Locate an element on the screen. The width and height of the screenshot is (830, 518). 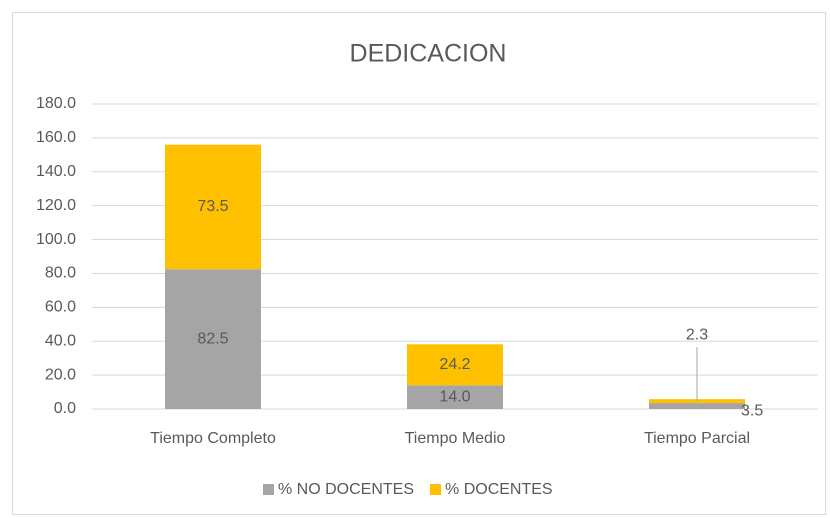
data-label: 24.2 is located at coordinates (454, 364).